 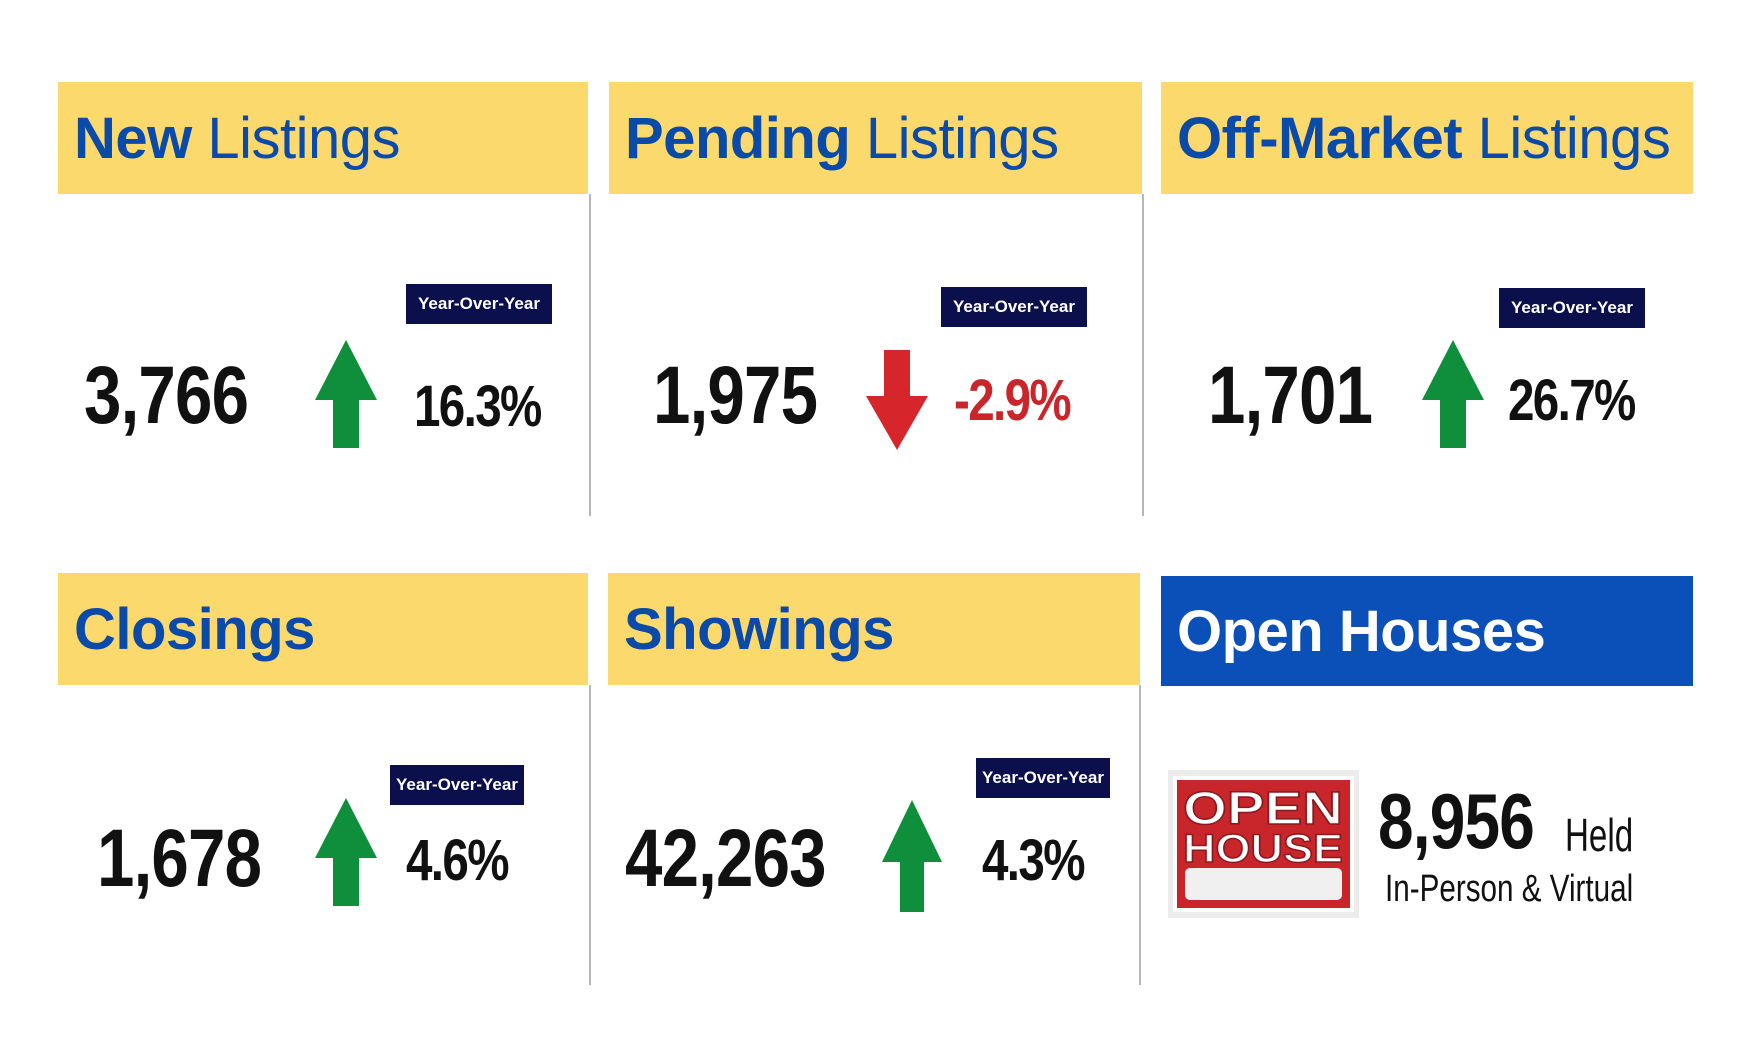 What do you see at coordinates (726, 858) in the screenshot?
I see `showings-value: 42,263` at bounding box center [726, 858].